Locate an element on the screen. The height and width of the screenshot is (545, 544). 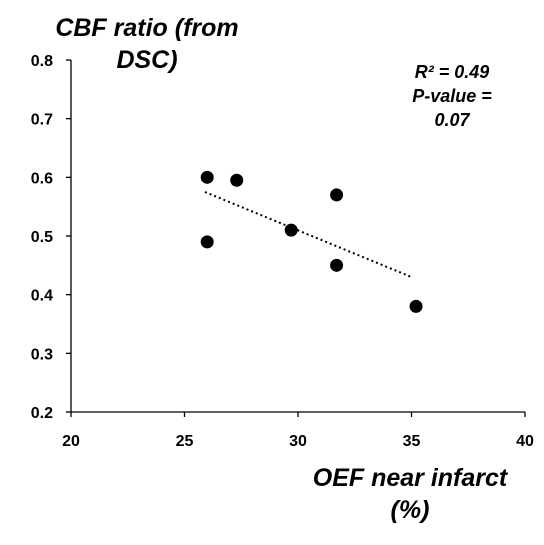
y-tick-label: 0.7 is located at coordinates (42, 120).